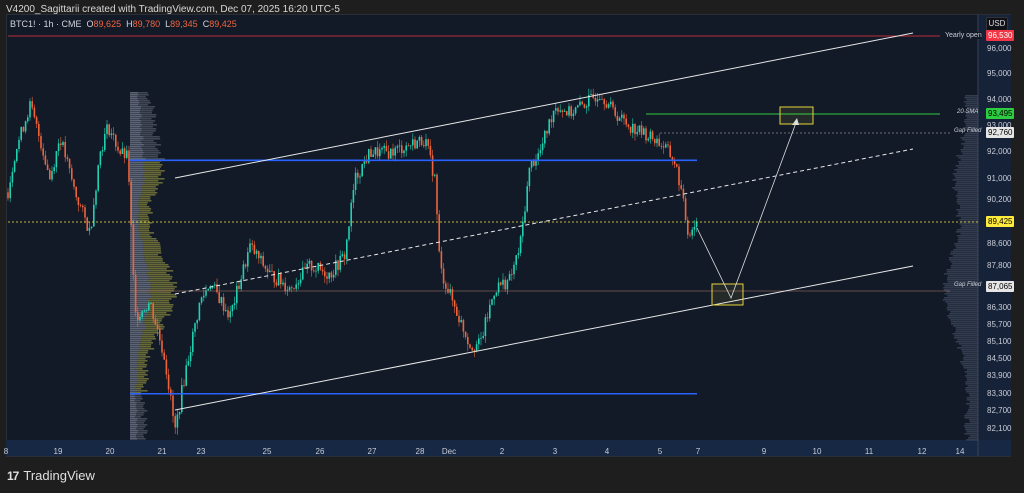 The image size is (1024, 493). I want to click on price-line-label: Yearly open, so click(963, 35).